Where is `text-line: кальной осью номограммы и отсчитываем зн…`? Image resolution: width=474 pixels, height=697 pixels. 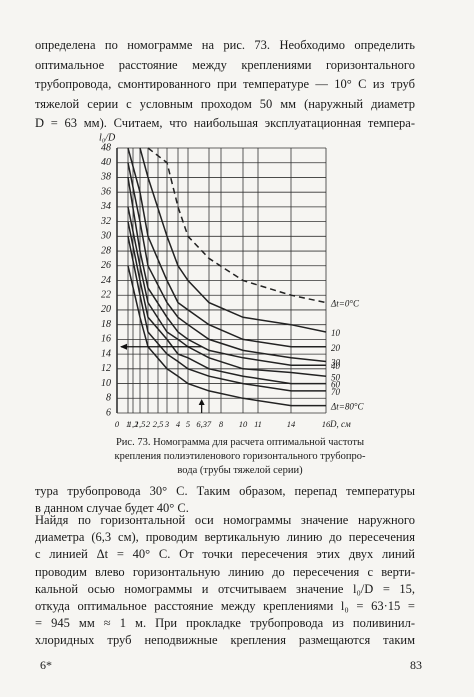
text-line: кальной осью номограммы и отсчитываем зн… is located at coordinates (225, 588).